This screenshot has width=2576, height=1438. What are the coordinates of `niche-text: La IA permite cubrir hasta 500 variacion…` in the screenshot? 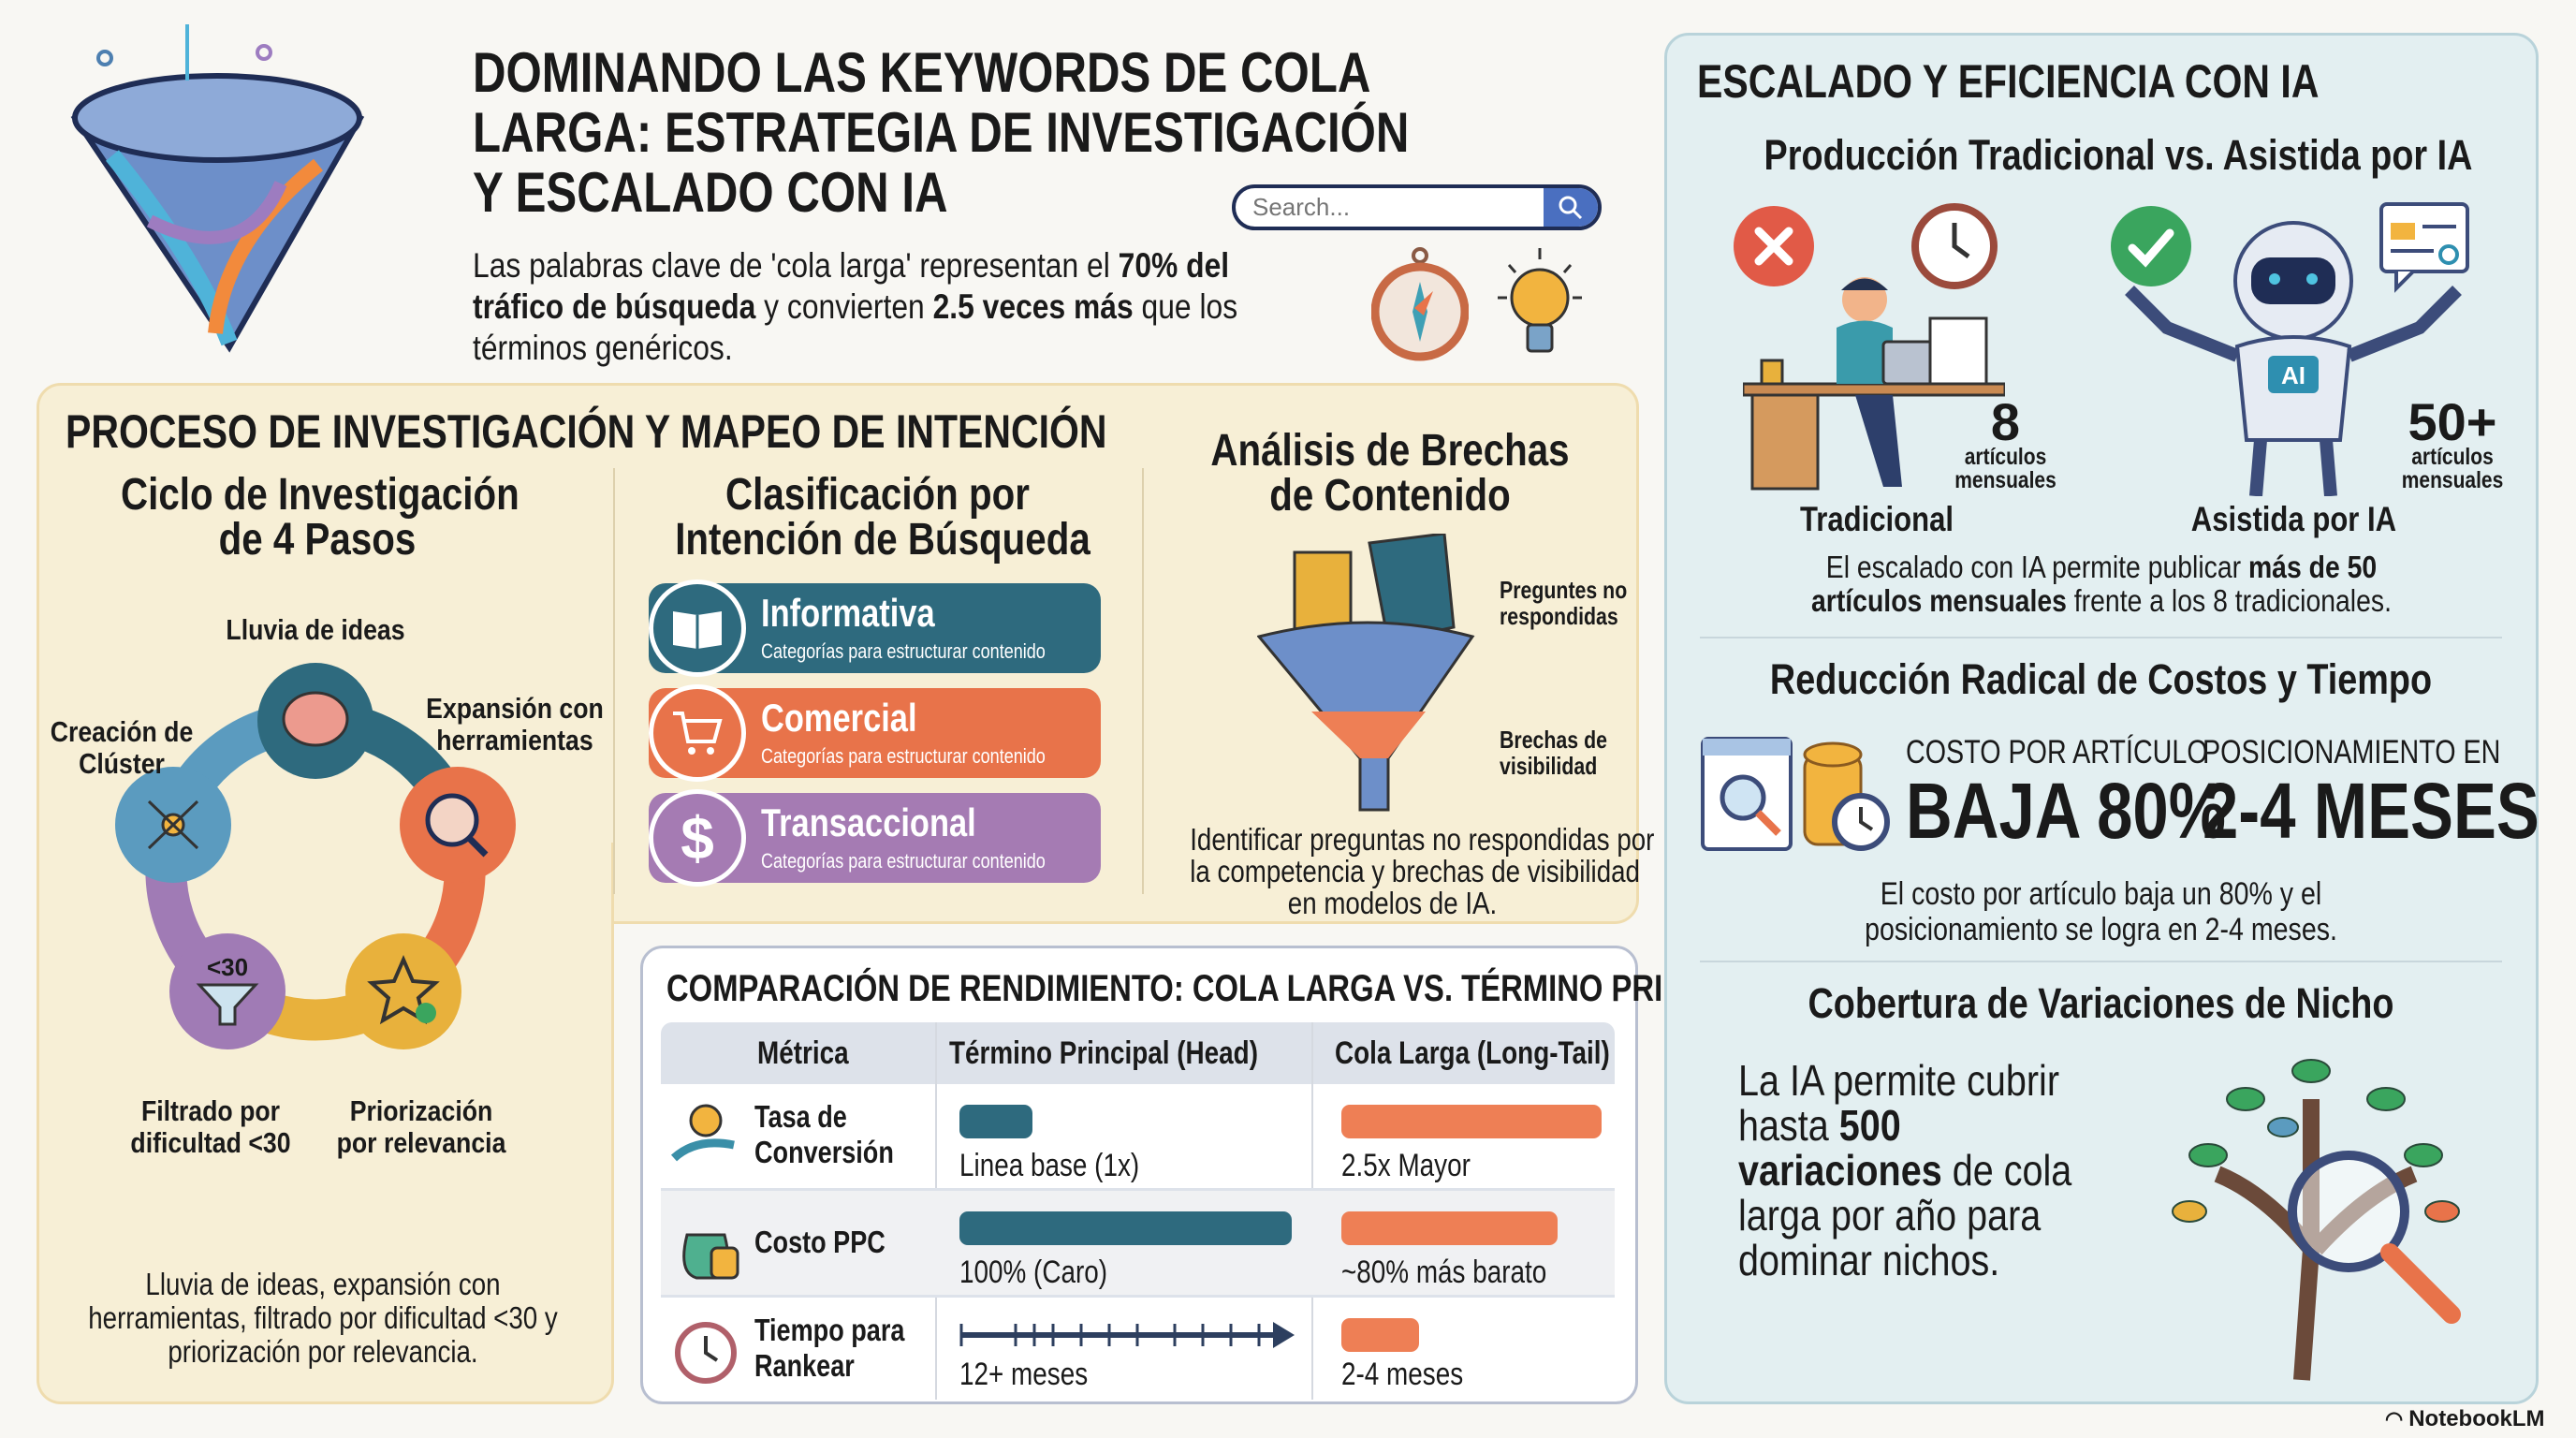 It's located at (1905, 1170).